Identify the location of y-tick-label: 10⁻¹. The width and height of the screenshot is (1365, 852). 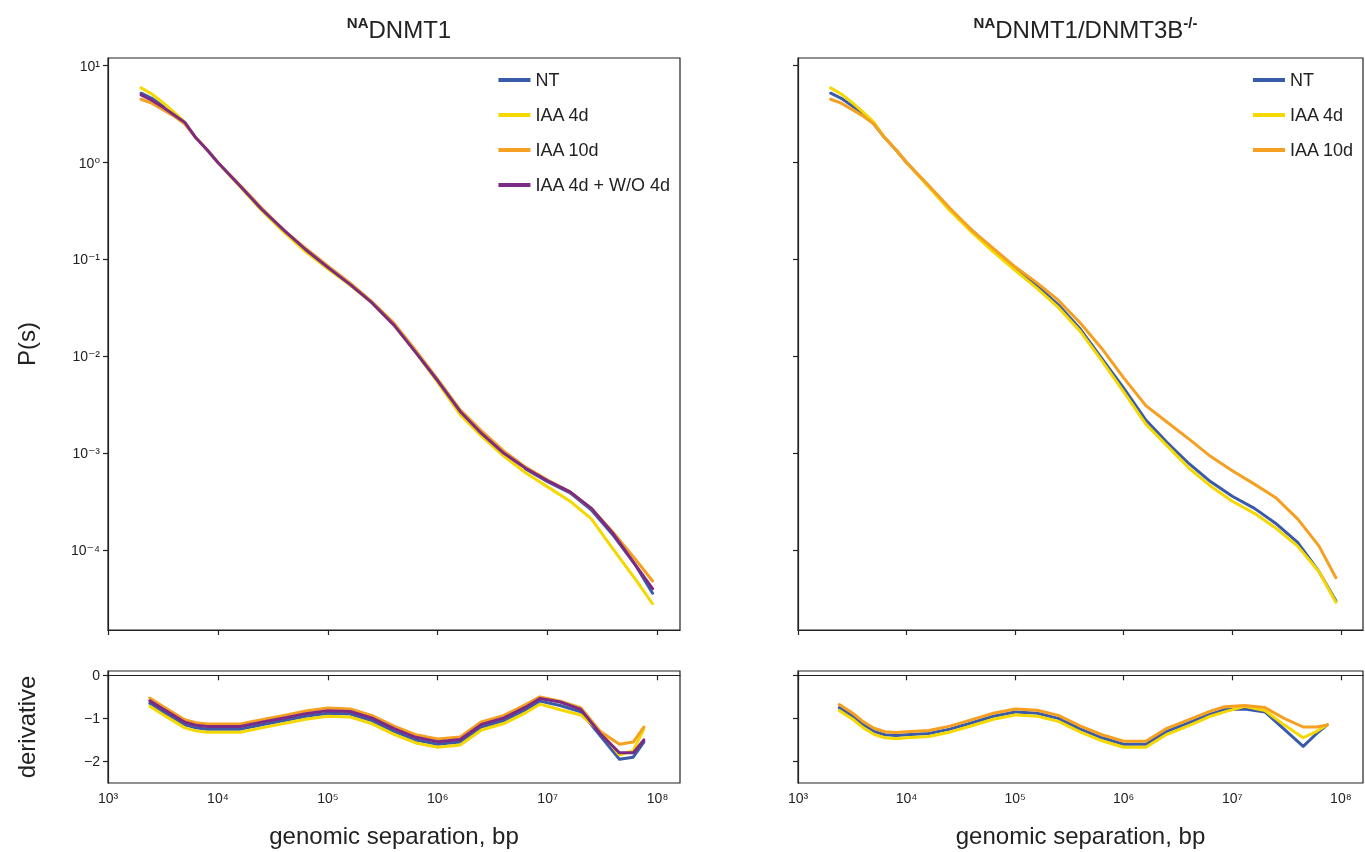
(86, 259).